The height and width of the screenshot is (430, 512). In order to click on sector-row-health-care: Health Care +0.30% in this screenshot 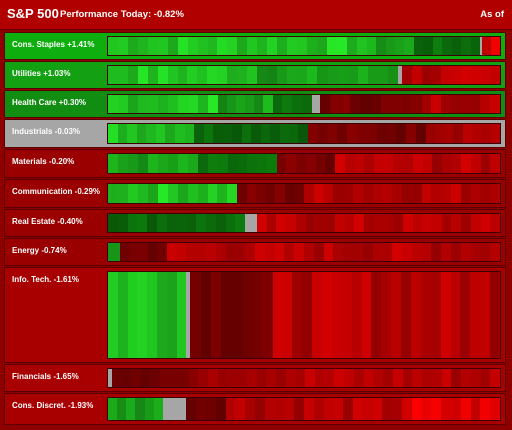, I will do `click(255, 104)`.